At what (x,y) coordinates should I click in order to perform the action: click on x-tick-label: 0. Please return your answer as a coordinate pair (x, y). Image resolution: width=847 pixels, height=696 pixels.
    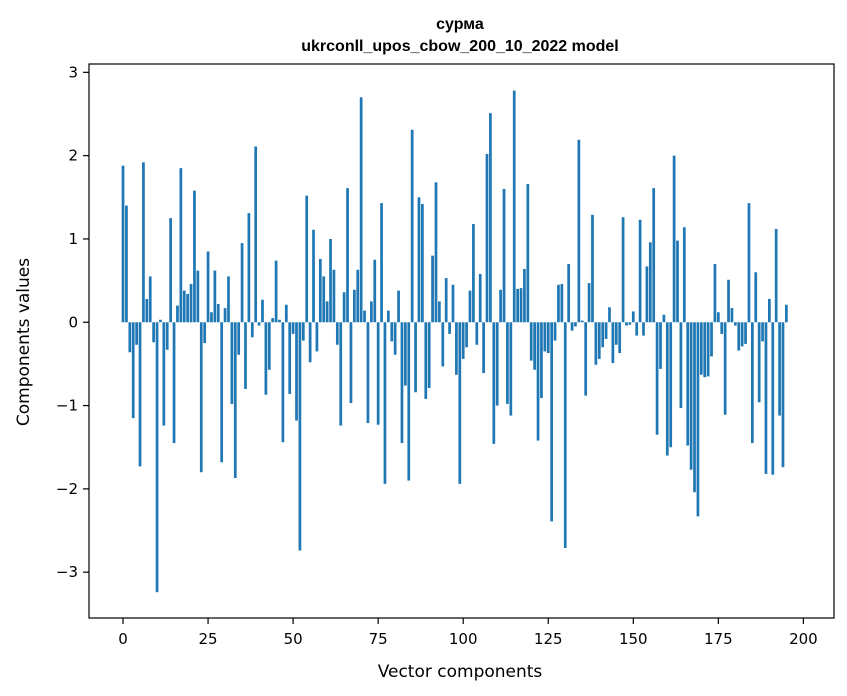
    Looking at the image, I should click on (123, 639).